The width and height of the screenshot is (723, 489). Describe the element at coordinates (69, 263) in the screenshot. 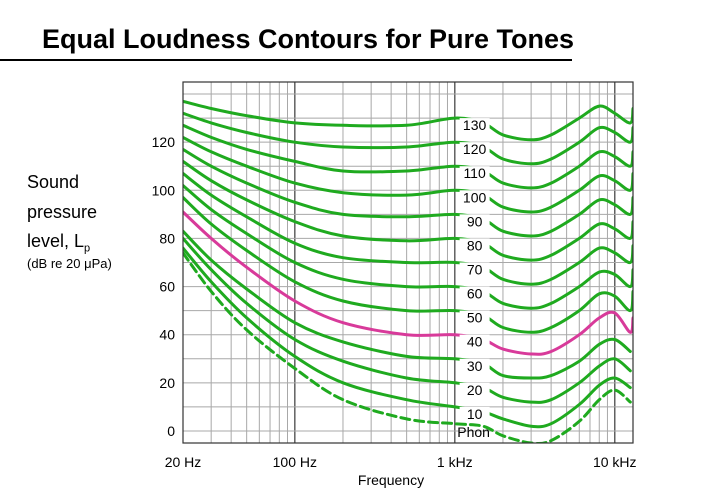

I see `y-axis-unit: (dB re 20 μPa)` at that location.